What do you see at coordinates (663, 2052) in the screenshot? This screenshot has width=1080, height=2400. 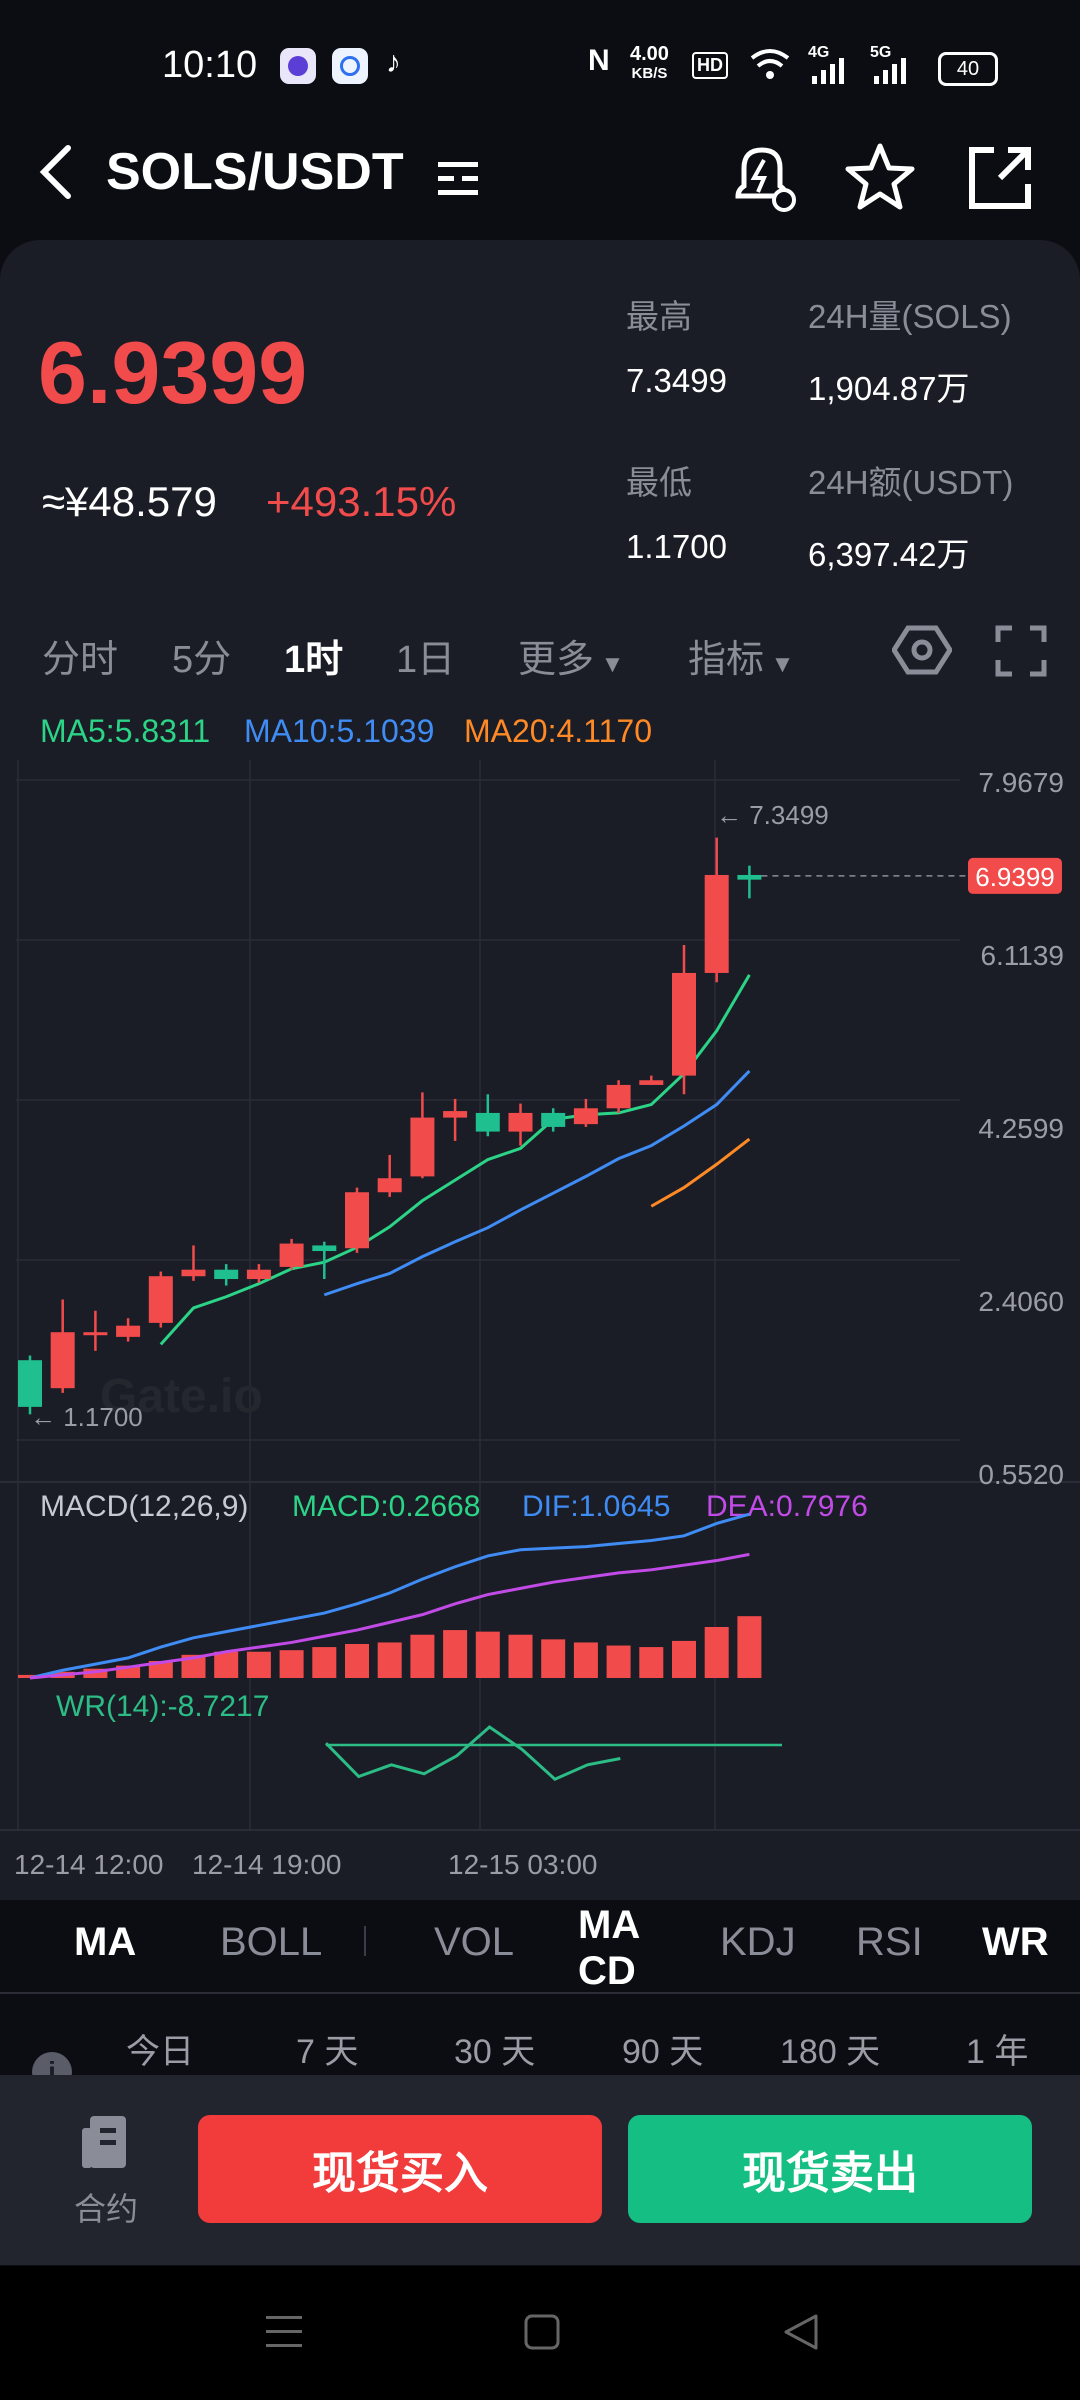 I see `period-90d: 90 天` at bounding box center [663, 2052].